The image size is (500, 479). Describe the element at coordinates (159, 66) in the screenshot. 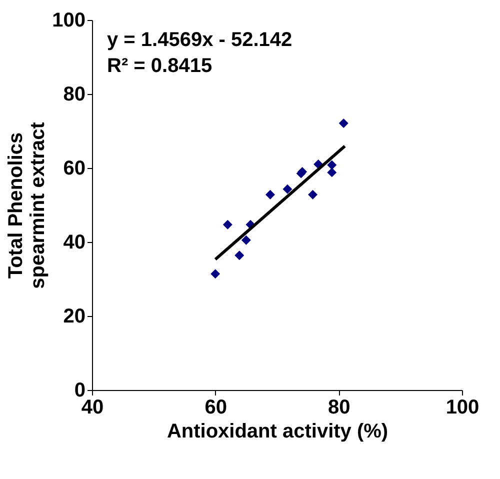

I see `annotation: R² = 0.8415` at that location.